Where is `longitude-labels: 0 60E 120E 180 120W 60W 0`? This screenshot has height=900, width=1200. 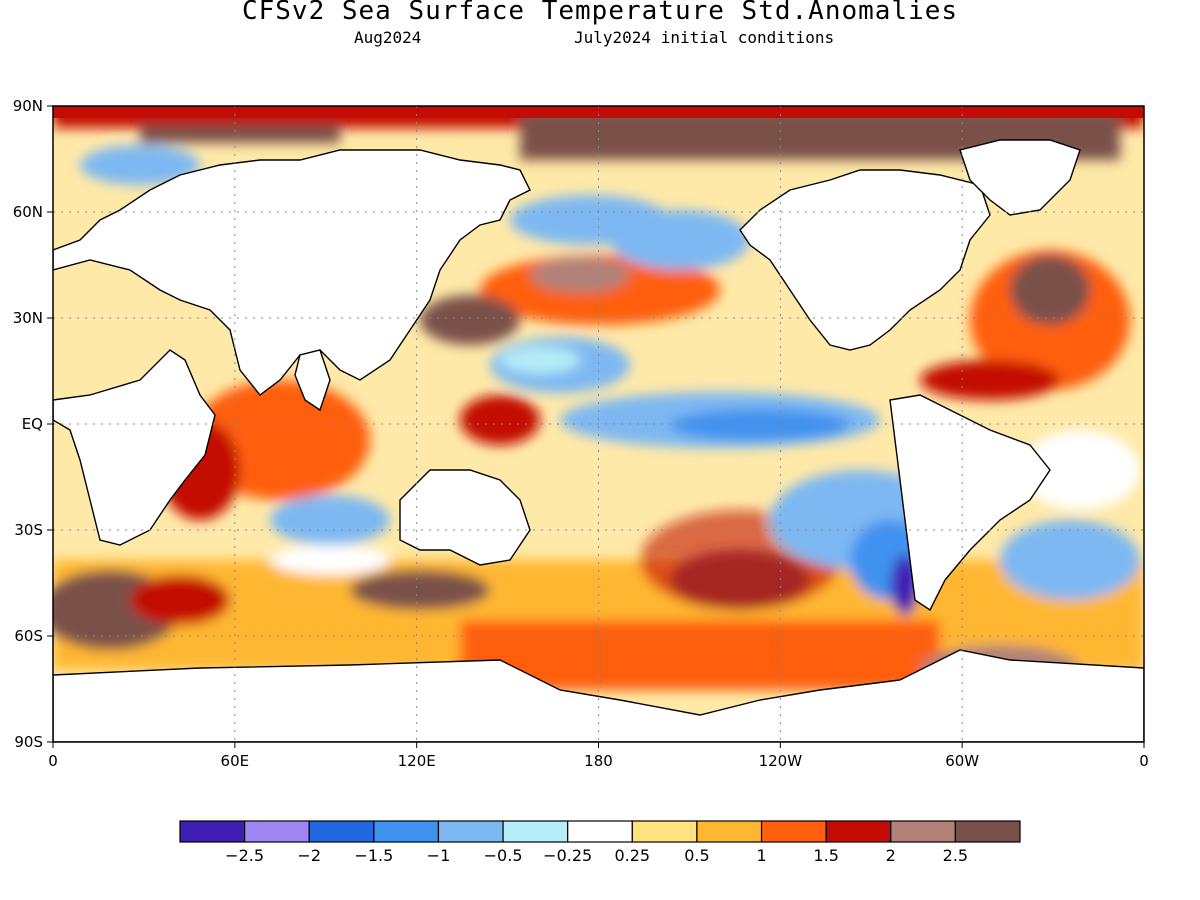 longitude-labels: 0 60E 120E 180 120W 60W 0 is located at coordinates (598, 756).